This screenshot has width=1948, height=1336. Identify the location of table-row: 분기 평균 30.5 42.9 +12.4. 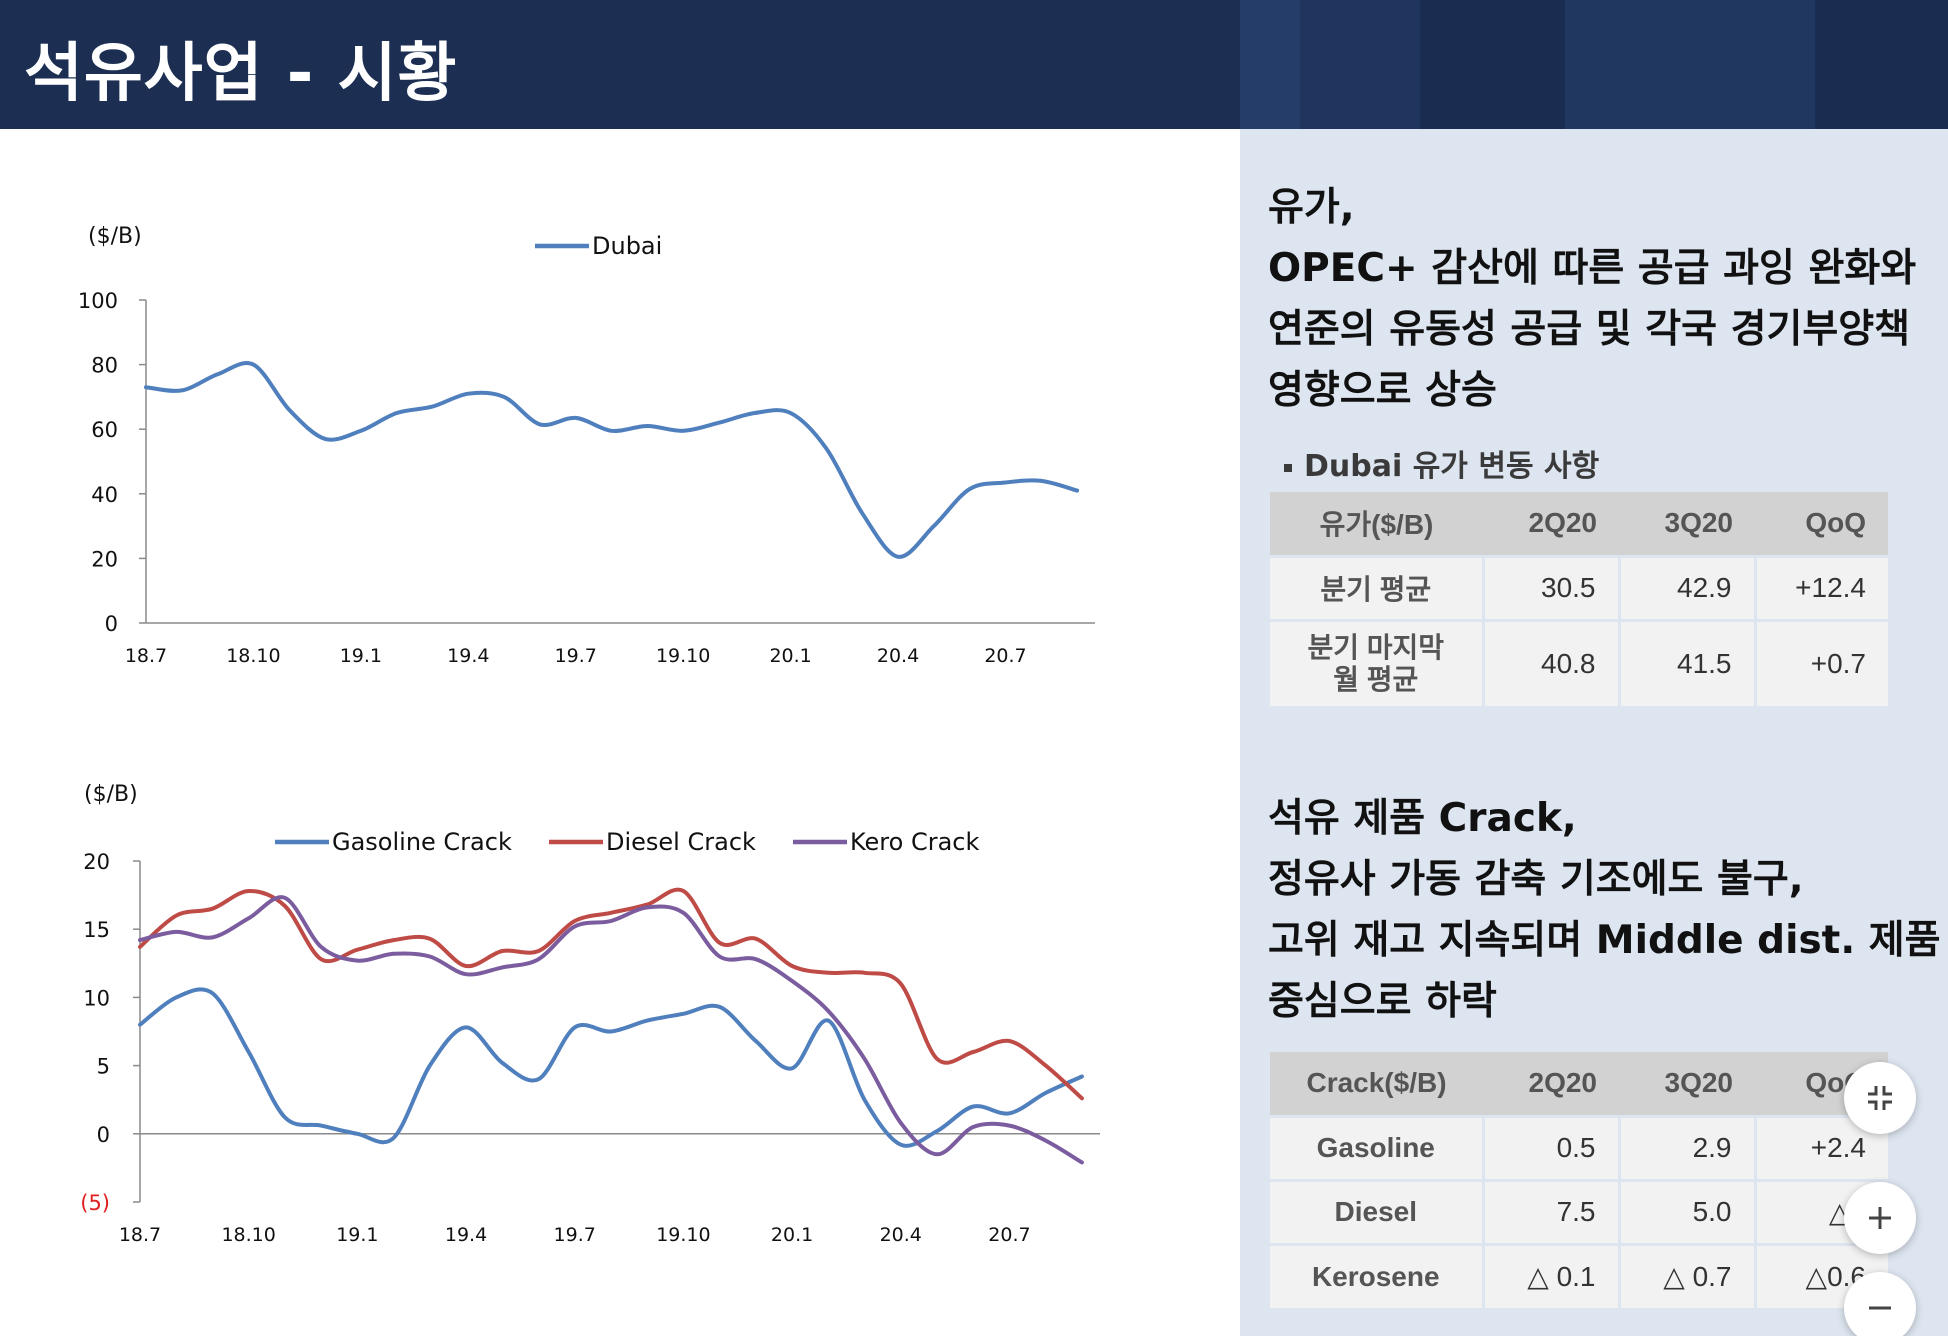
(1579, 587).